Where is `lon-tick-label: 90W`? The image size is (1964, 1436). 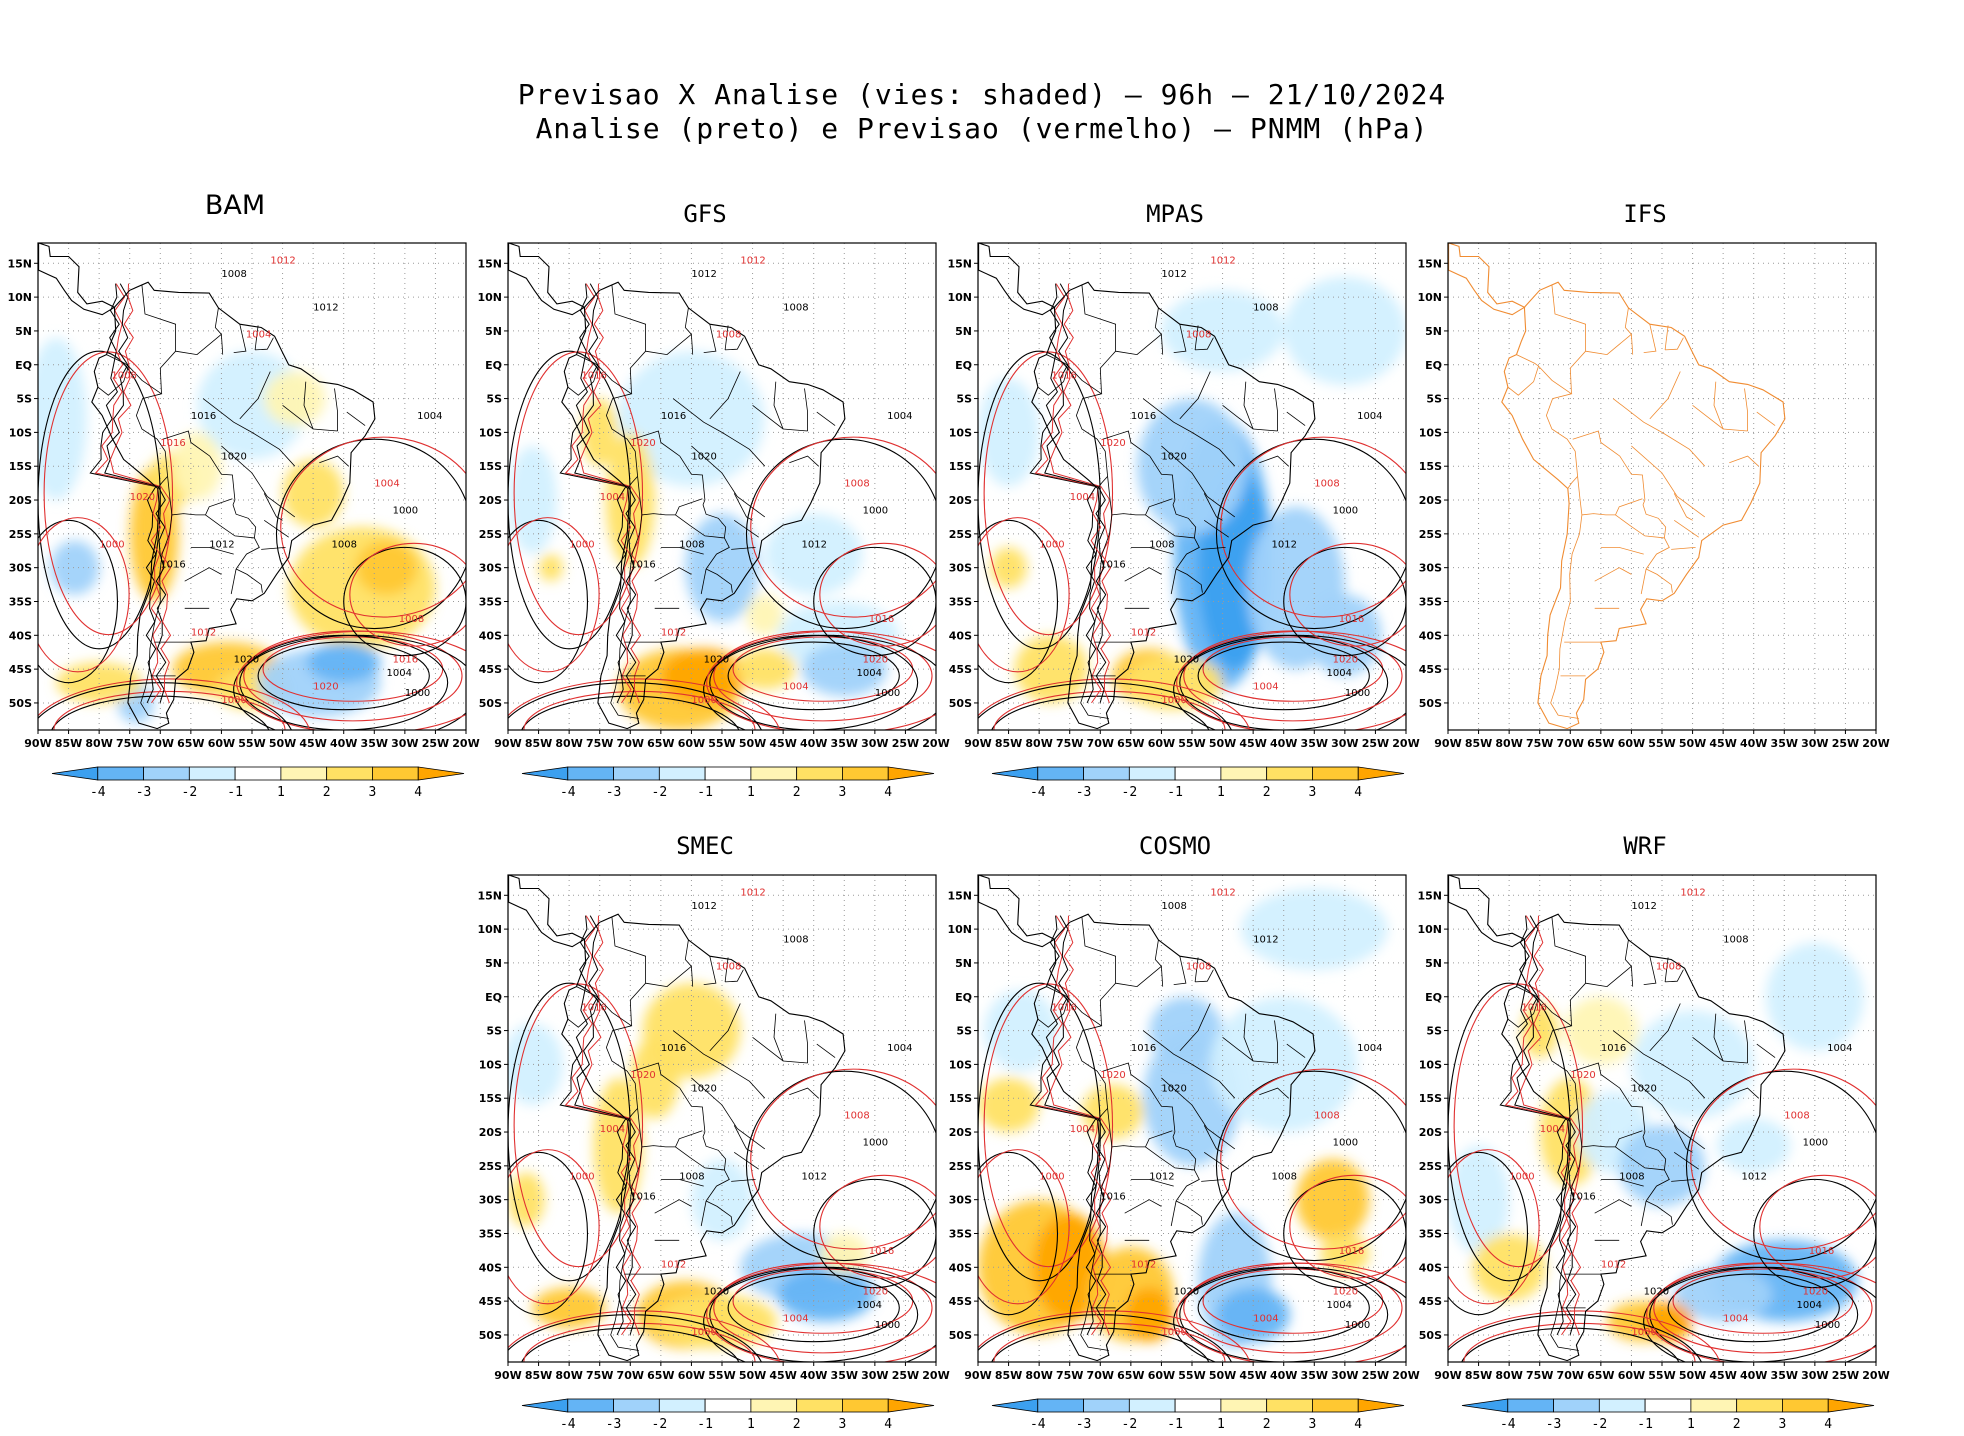 lon-tick-label: 90W is located at coordinates (977, 1375).